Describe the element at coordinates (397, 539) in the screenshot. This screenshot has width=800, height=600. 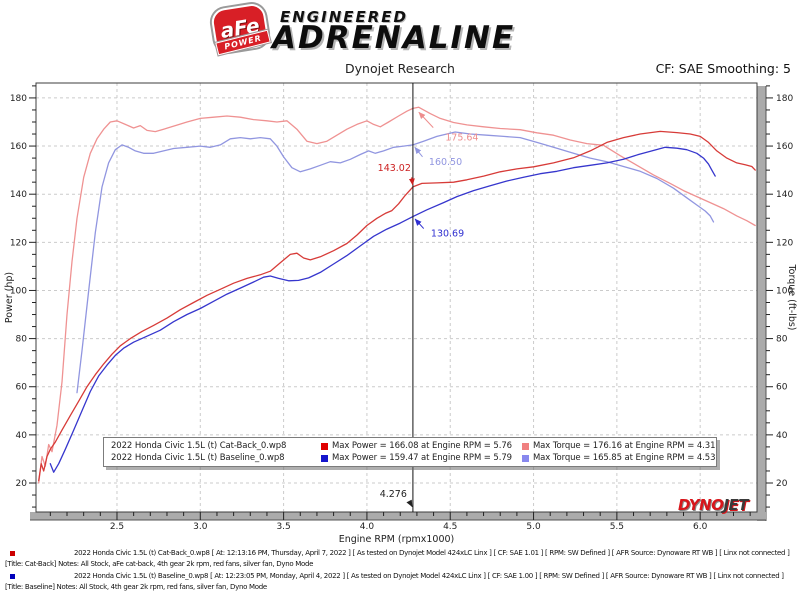
I see `svg-text: Engine RPM (rpmx1000)` at that location.